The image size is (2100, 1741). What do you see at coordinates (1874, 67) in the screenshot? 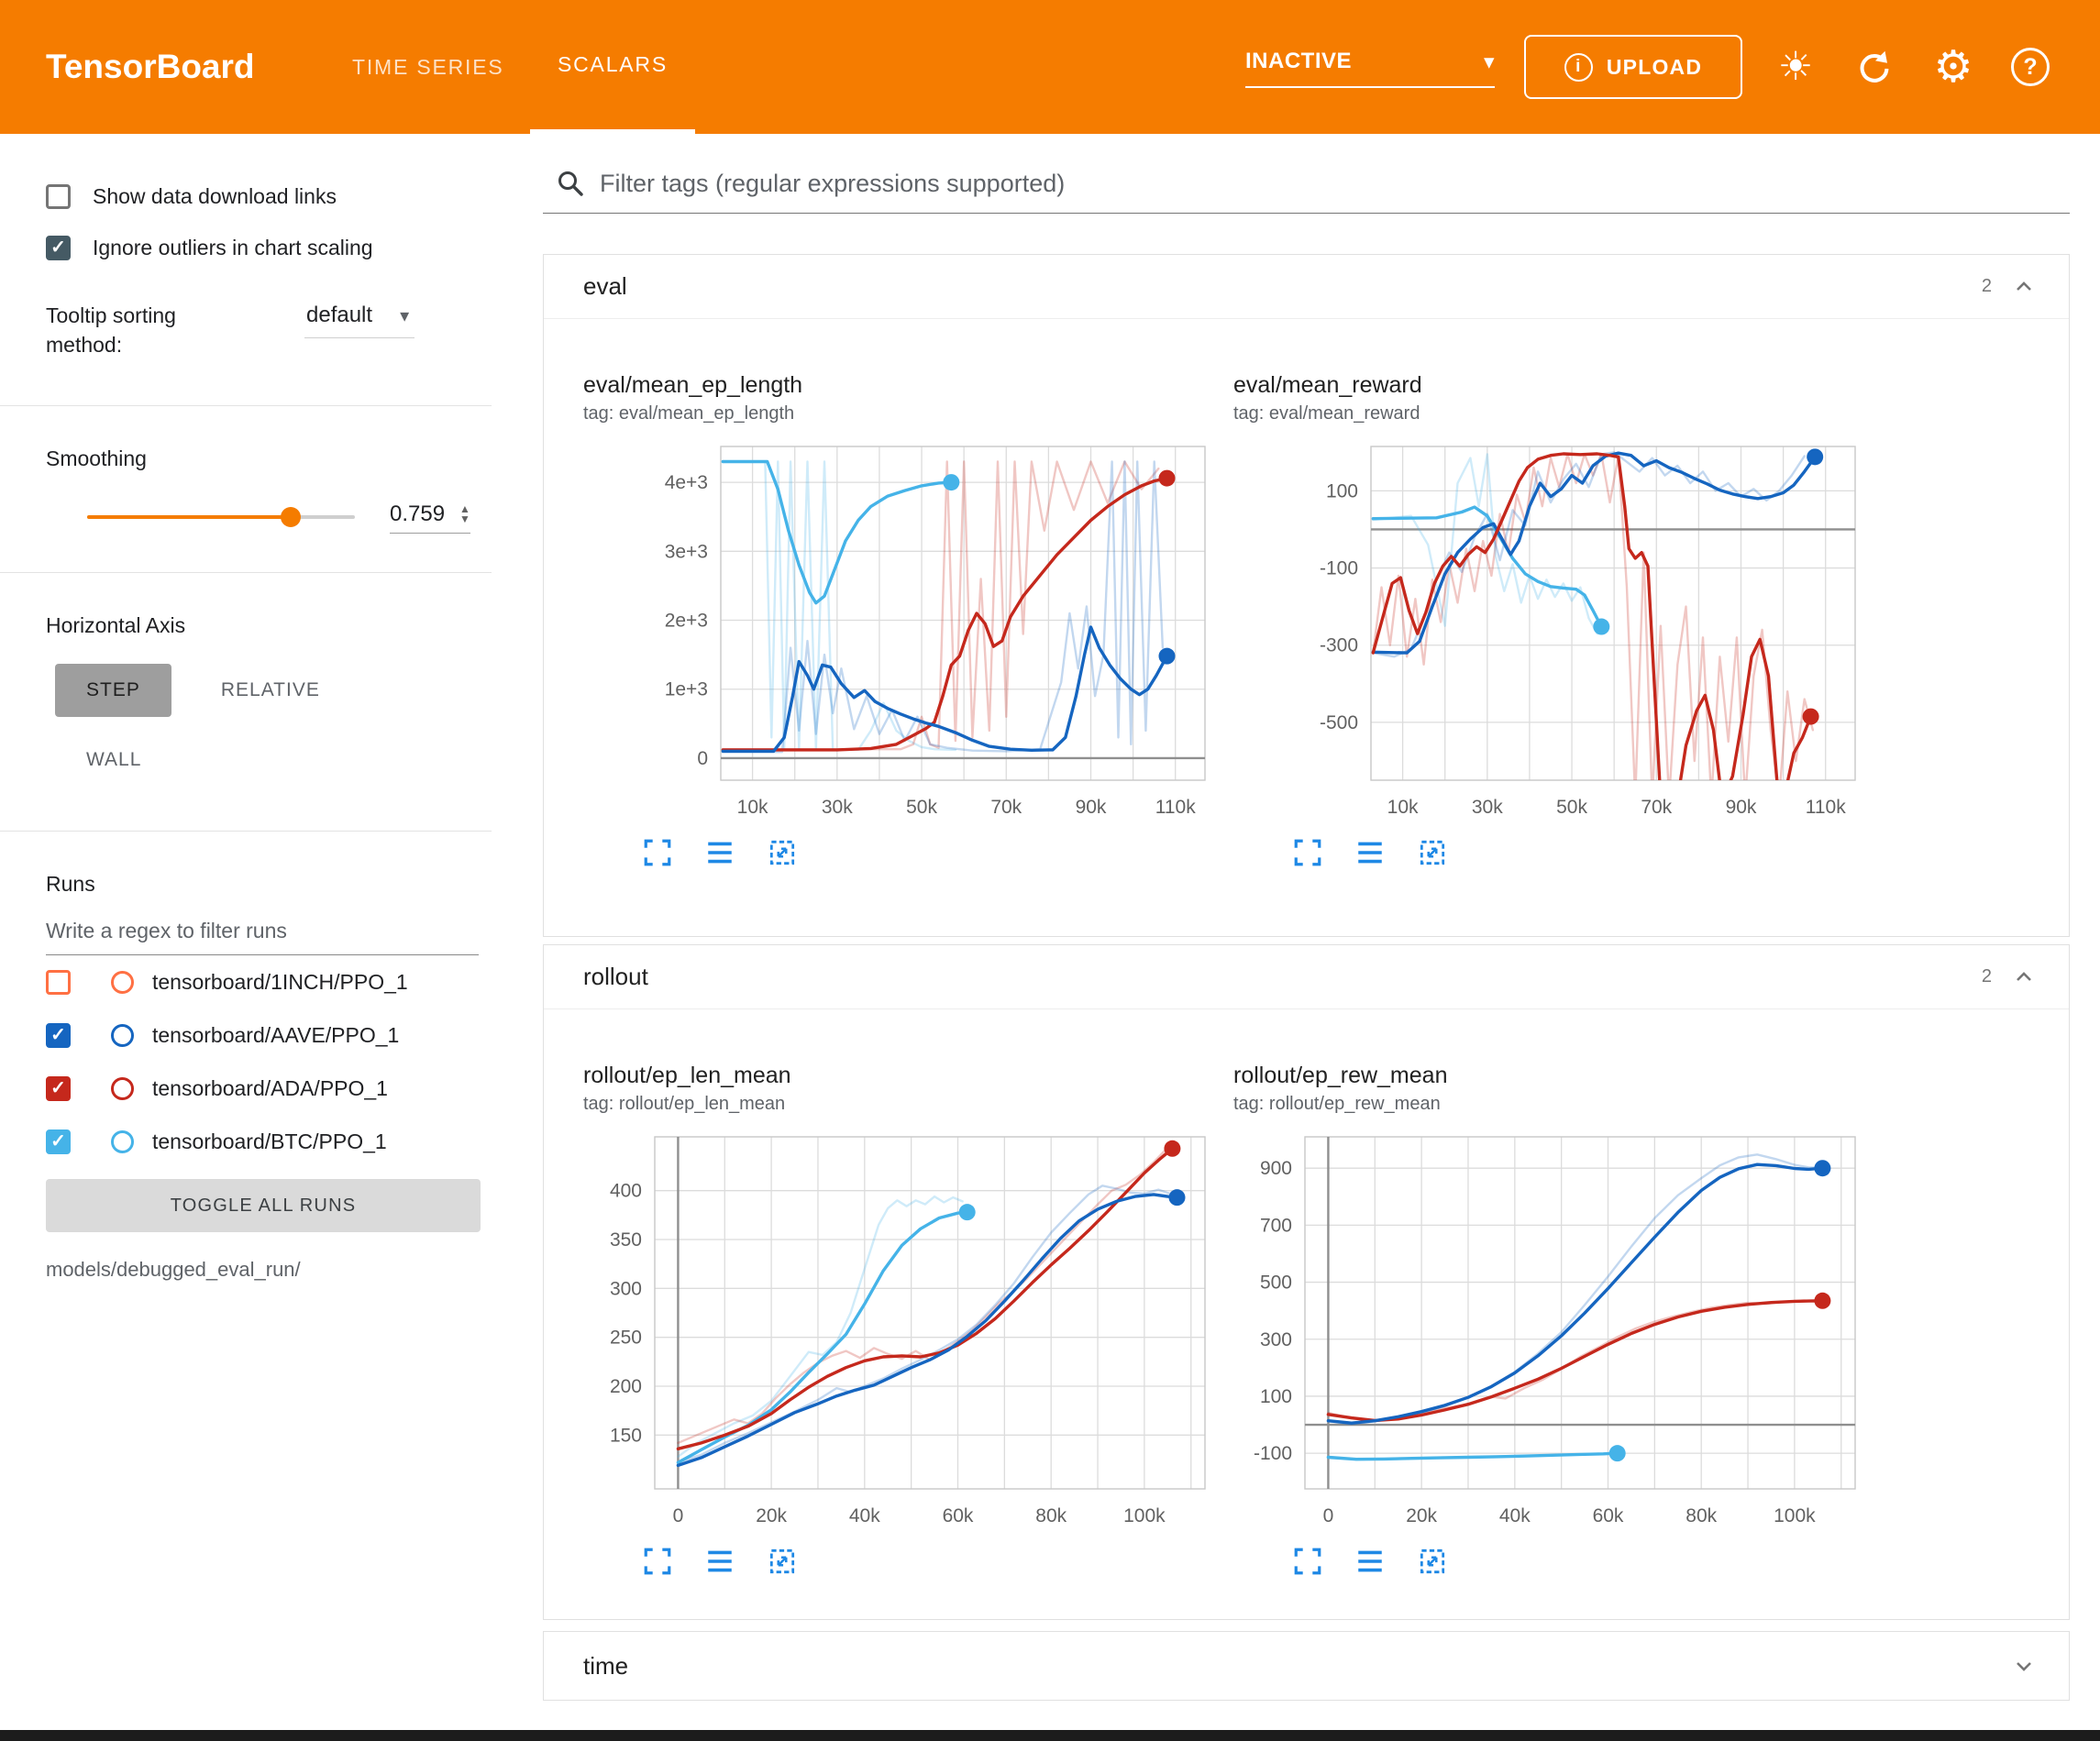
I see `refresh-icon` at bounding box center [1874, 67].